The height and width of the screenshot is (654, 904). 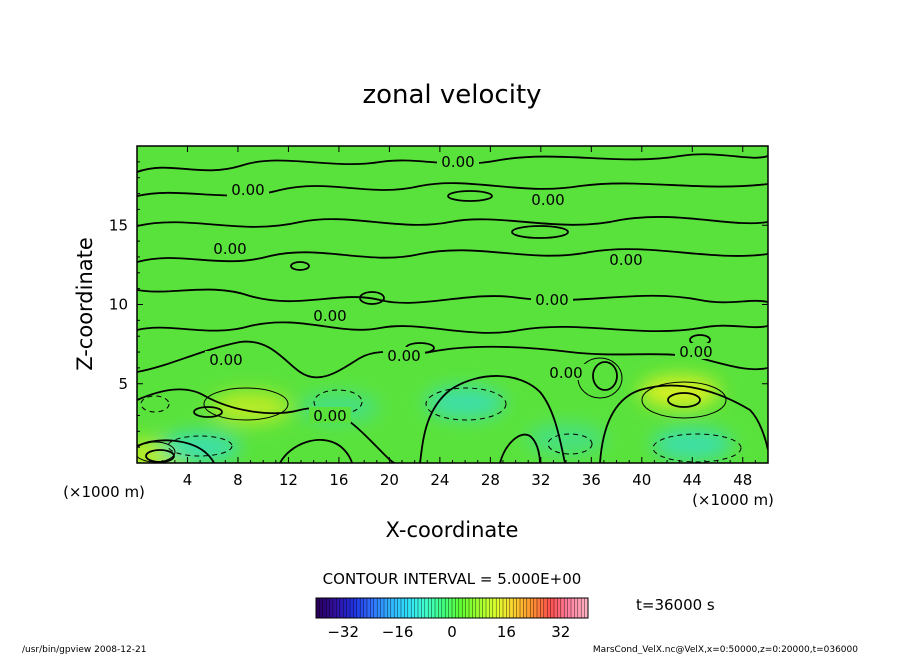 What do you see at coordinates (238, 480) in the screenshot?
I see `x-tick-label: 8` at bounding box center [238, 480].